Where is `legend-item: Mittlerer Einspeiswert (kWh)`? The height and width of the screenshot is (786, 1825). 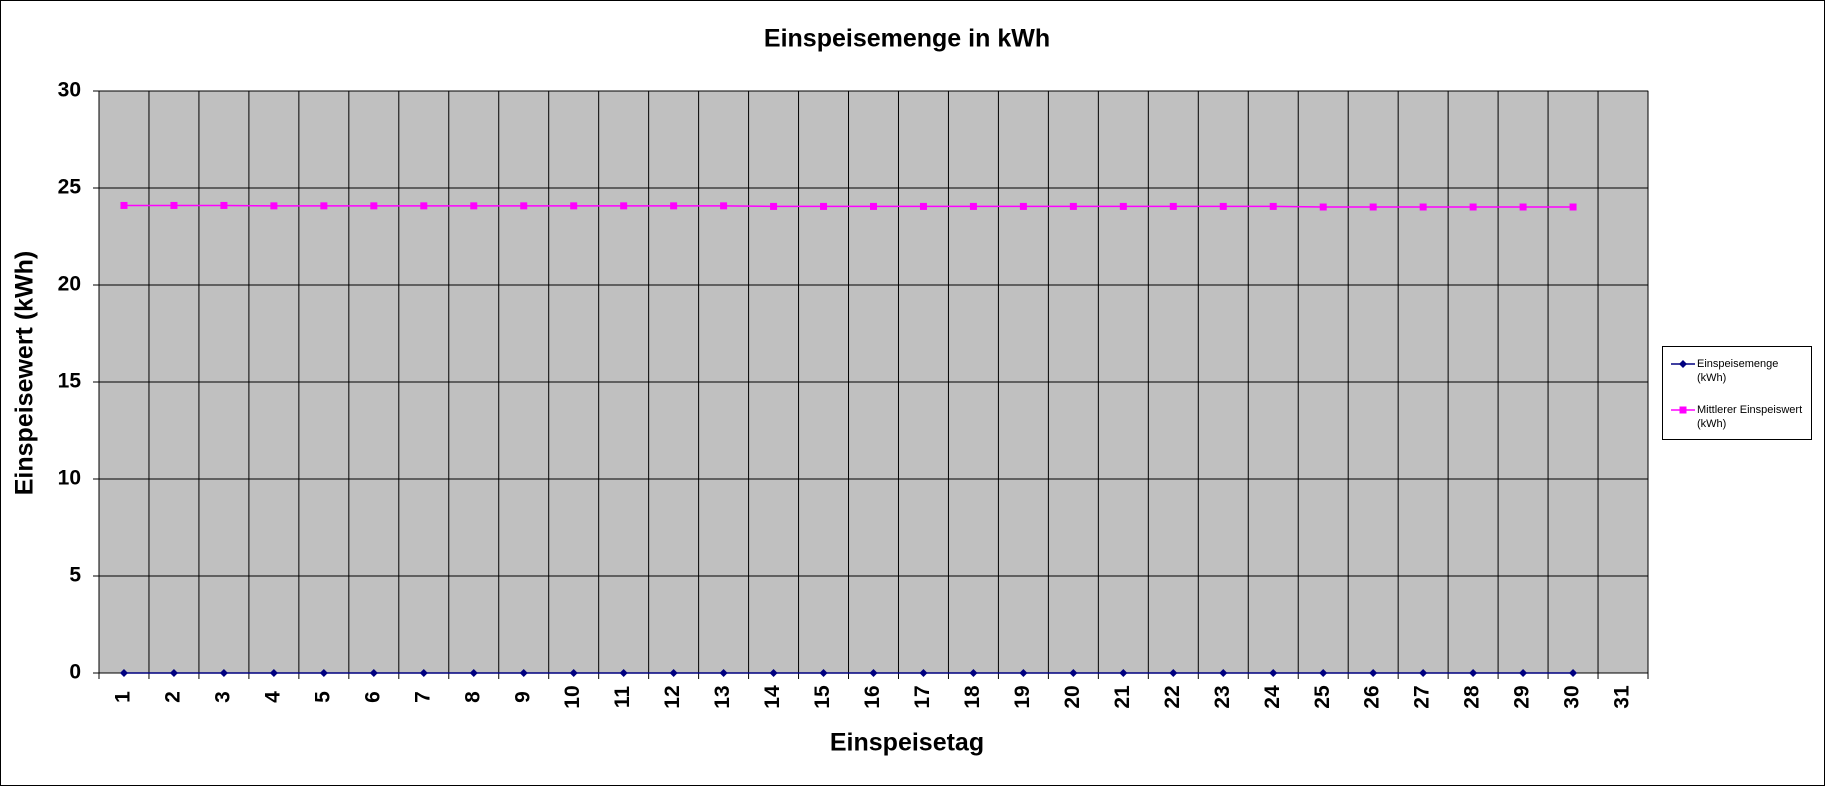 legend-item: Mittlerer Einspeiswert (kWh) is located at coordinates (1737, 417).